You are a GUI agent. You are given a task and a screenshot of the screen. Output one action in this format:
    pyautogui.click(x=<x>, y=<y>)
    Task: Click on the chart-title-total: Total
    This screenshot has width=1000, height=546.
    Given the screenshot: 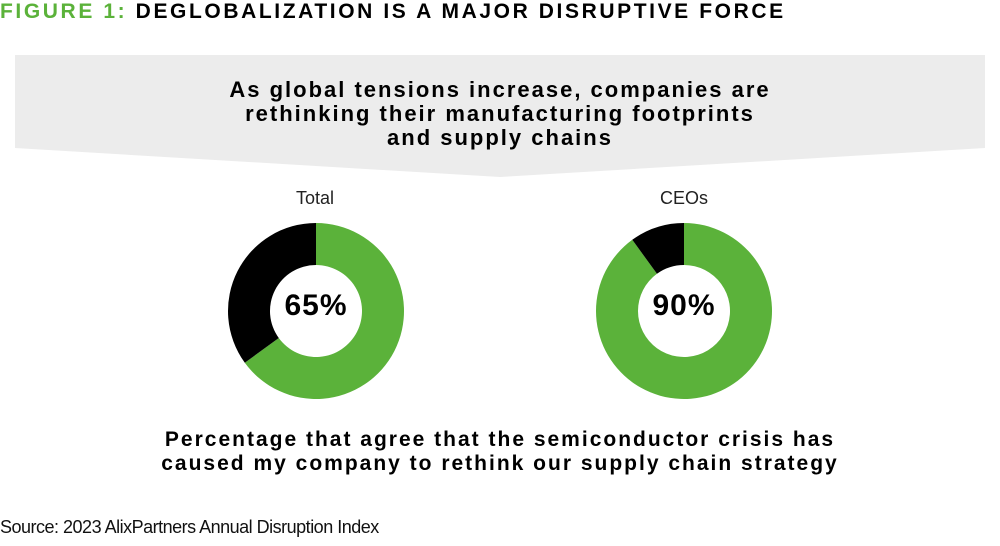 What is the action you would take?
    pyautogui.click(x=315, y=198)
    